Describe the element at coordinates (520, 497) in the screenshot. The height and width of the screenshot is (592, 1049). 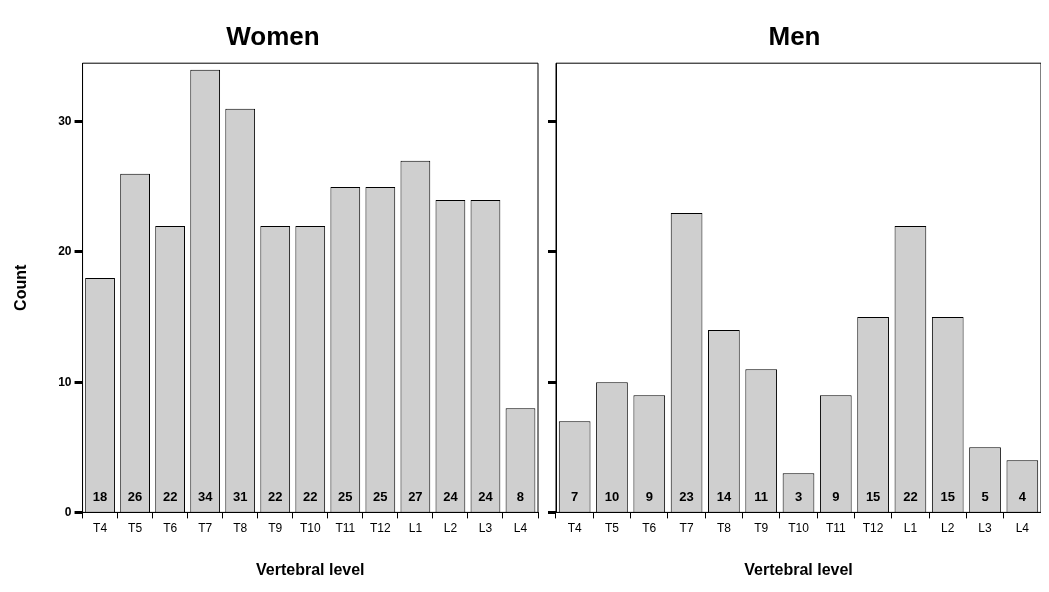
I see `data-label: 8` at that location.